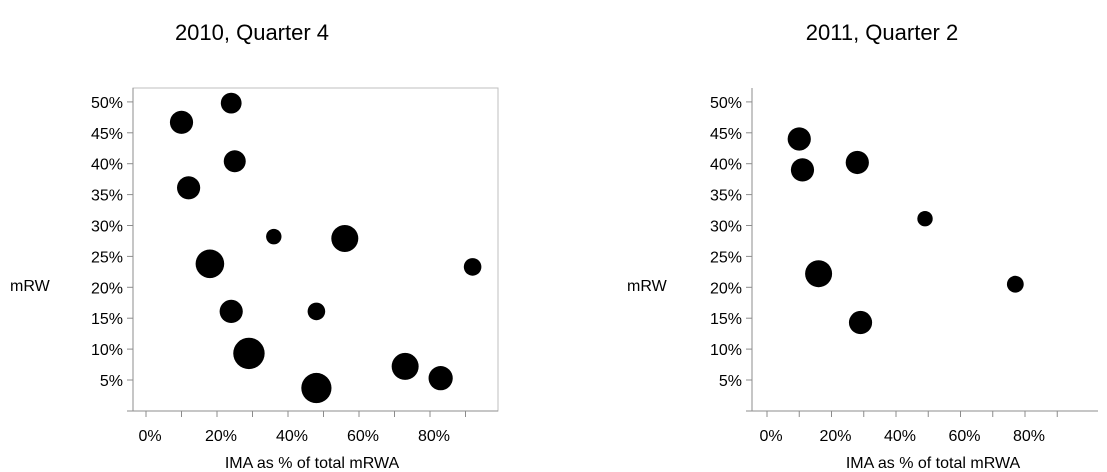  What do you see at coordinates (882, 32) in the screenshot?
I see `chart-title: 2011, Quarter 2` at bounding box center [882, 32].